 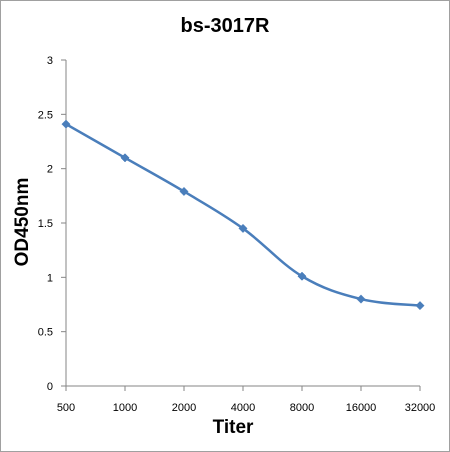 I want to click on y-axis-title: OD450nm, so click(x=22, y=222).